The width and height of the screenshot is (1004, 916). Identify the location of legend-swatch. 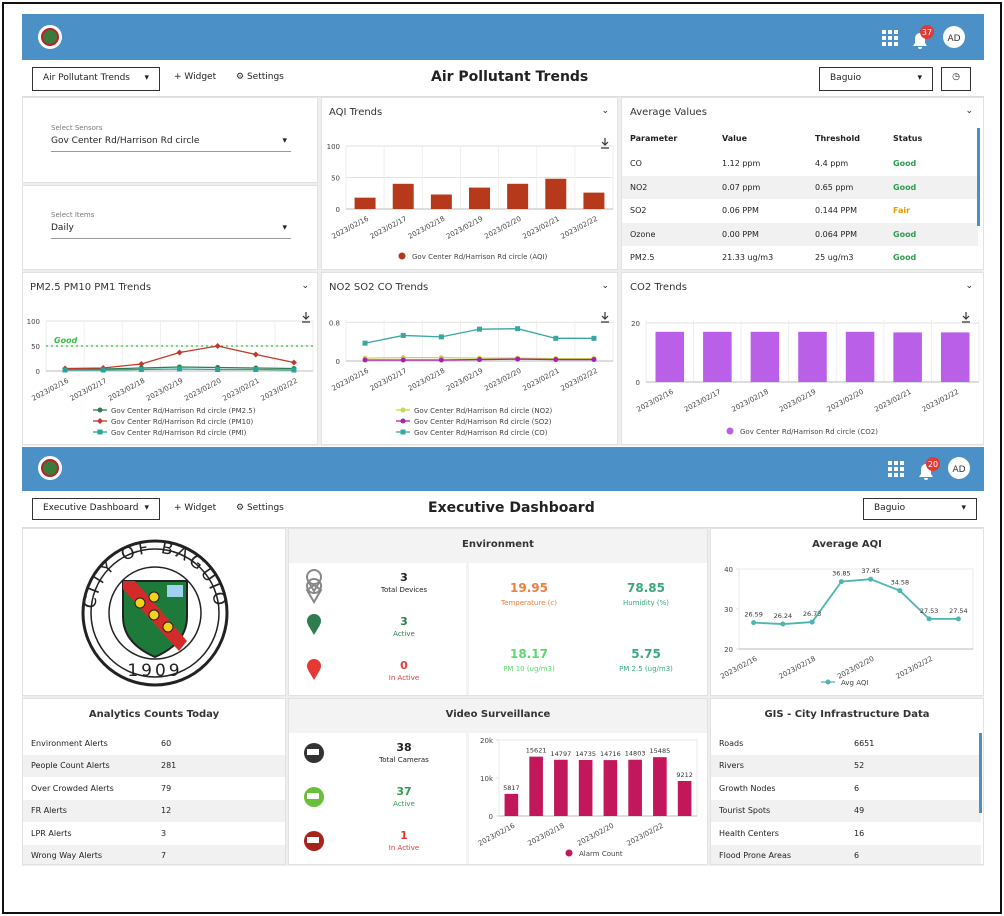
(569, 853).